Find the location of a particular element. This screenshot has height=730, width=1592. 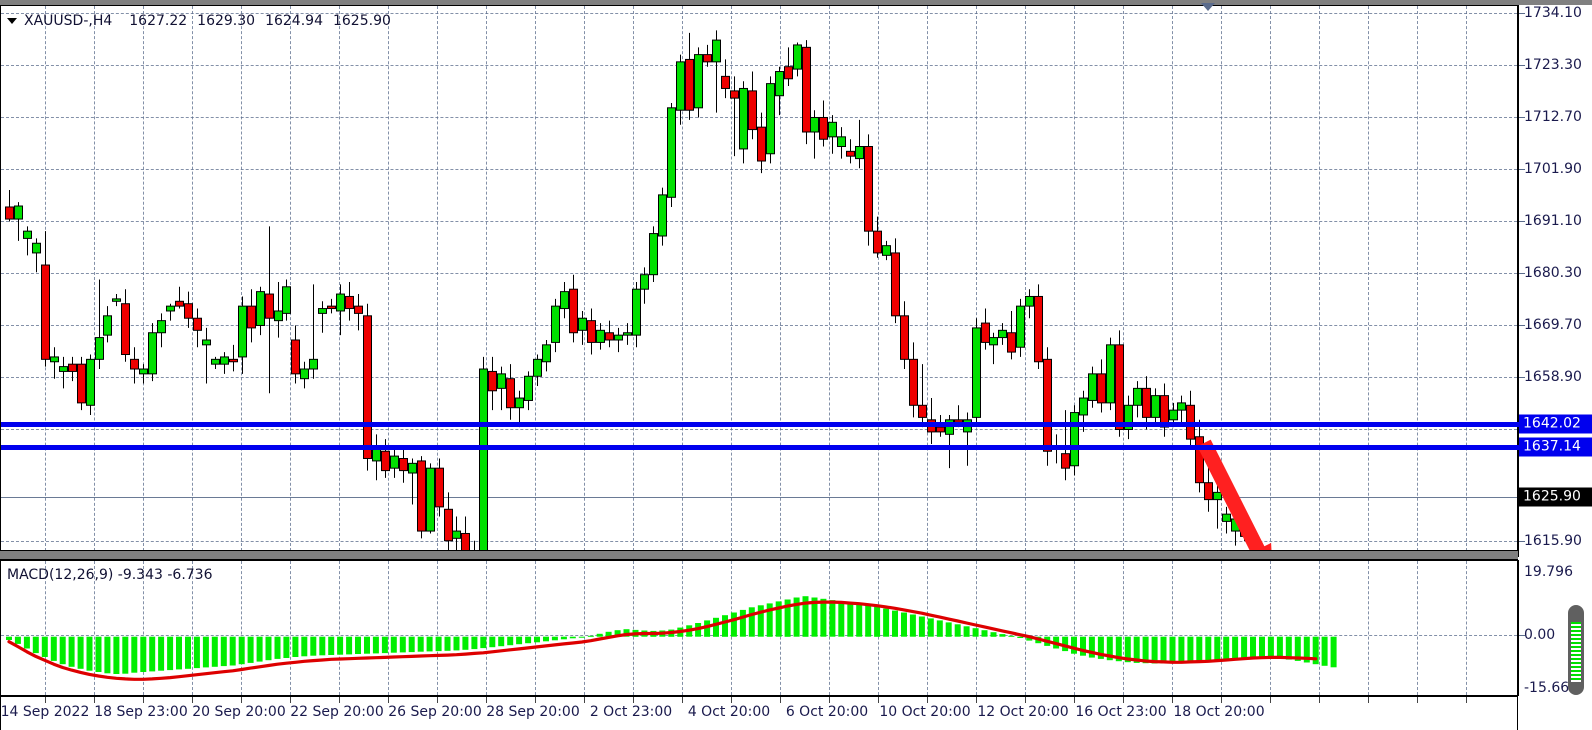

time-tick-label: 4 Oct 20:00 is located at coordinates (729, 712).